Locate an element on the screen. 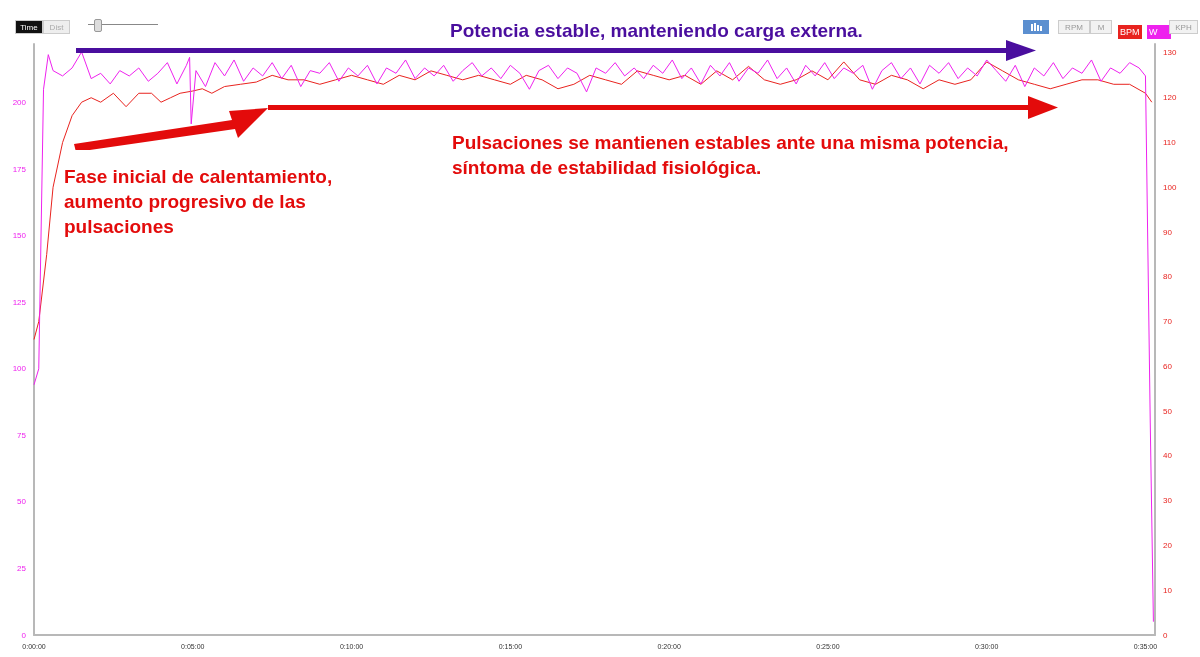 This screenshot has height=657, width=1200. annotation: Fase inicial de calentamiento, aumento progresivo de las pulsaciones is located at coordinates (199, 202).